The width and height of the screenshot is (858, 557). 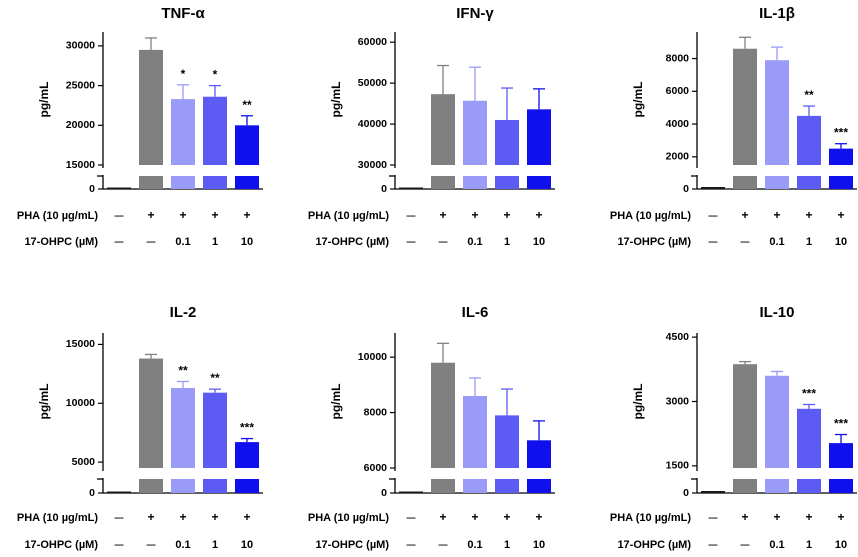 I want to click on ohpc-value: 1, so click(x=507, y=242).